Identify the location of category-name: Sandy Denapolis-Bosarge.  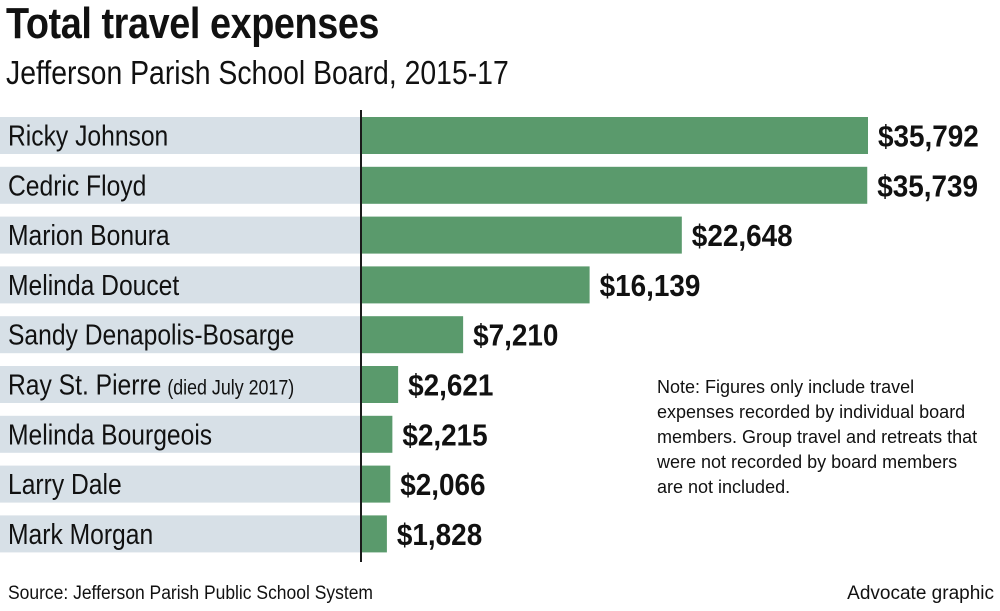
(151, 335).